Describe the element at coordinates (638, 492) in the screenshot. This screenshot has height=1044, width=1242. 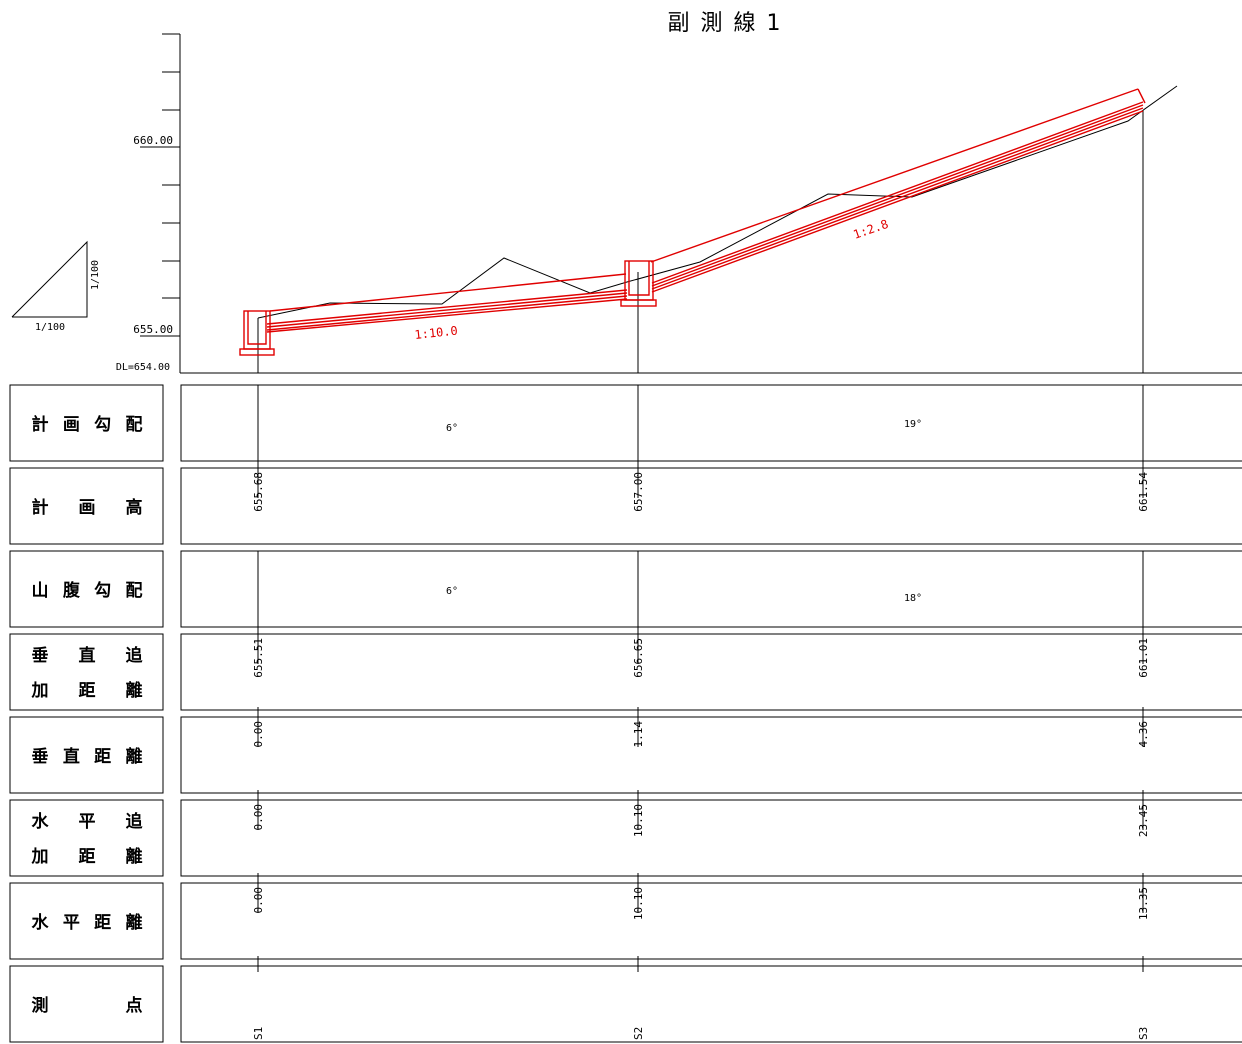
I see `station-value: 657.00` at that location.